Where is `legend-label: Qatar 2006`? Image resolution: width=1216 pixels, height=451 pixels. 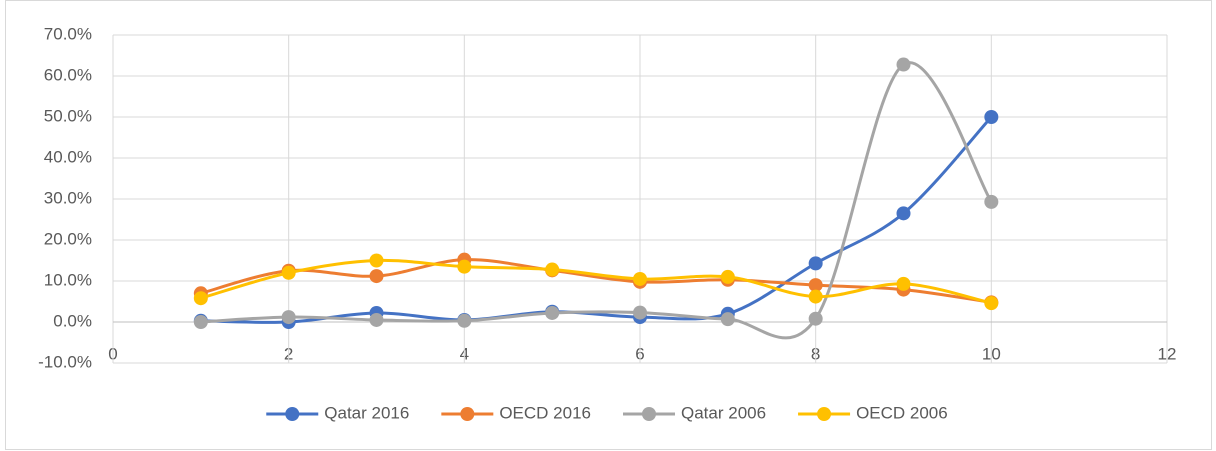
legend-label: Qatar 2006 is located at coordinates (723, 412).